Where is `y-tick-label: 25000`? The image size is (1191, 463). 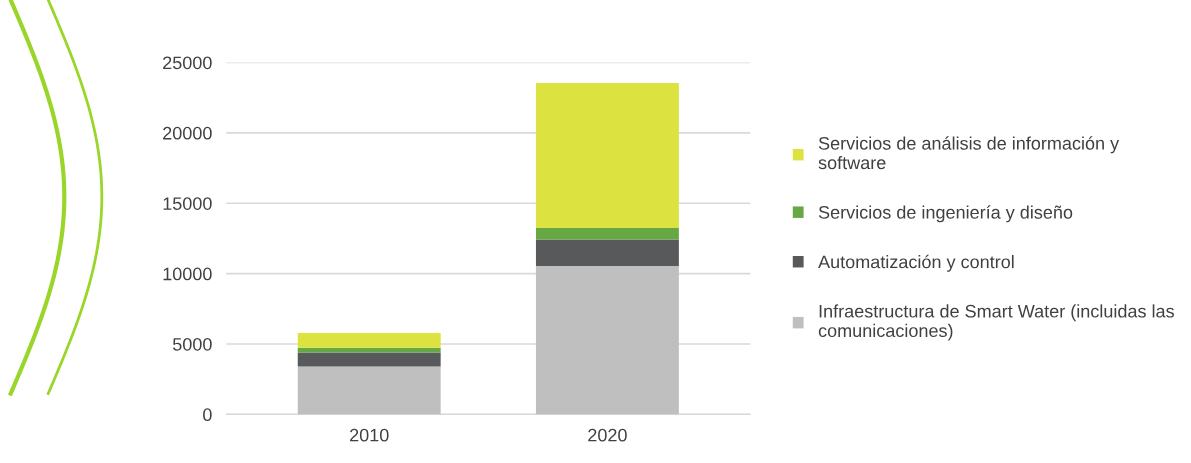 y-tick-label: 25000 is located at coordinates (187, 63).